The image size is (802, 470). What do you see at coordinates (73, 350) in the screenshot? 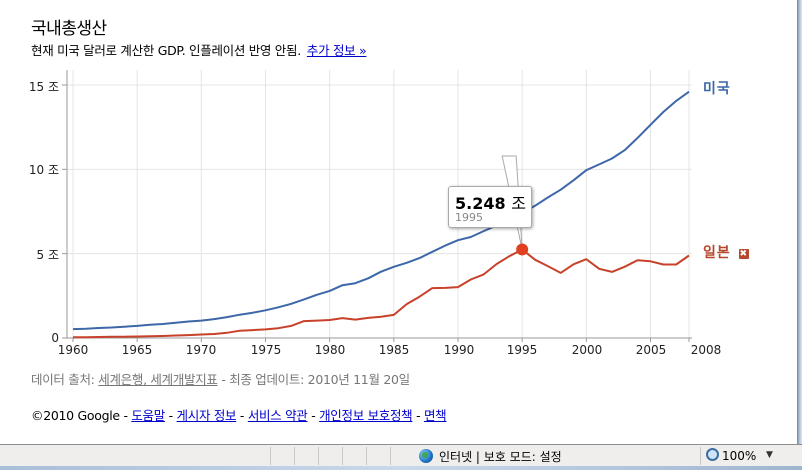
I see `x-tick-1960: 1960` at bounding box center [73, 350].